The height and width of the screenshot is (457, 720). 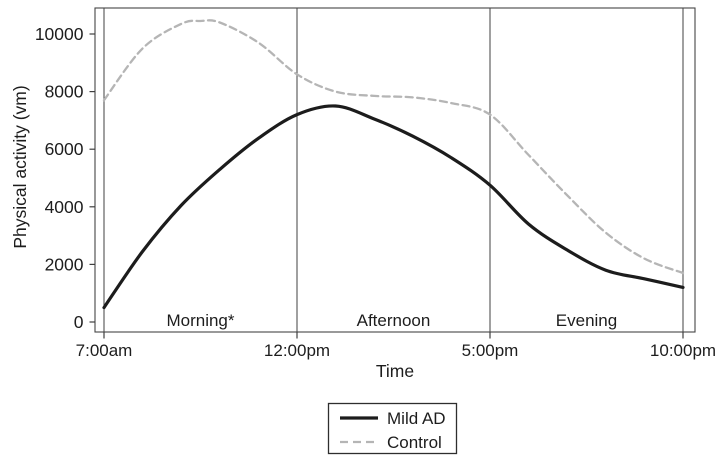 I want to click on y-tick-label: 4000, so click(x=64, y=207).